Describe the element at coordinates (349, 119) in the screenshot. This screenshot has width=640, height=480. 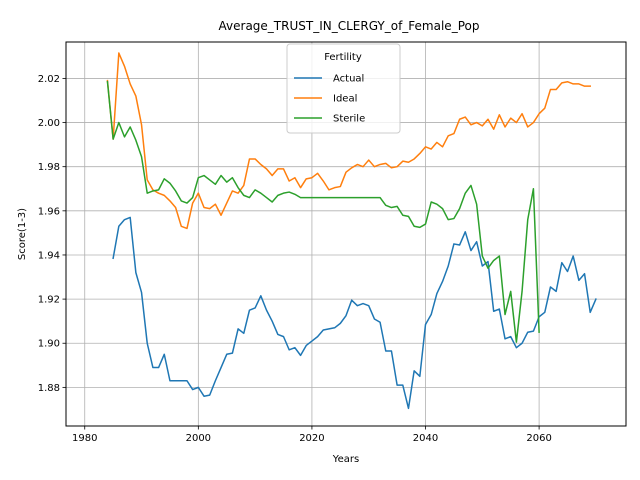
I see `legend-label-sterile: Sterile` at that location.